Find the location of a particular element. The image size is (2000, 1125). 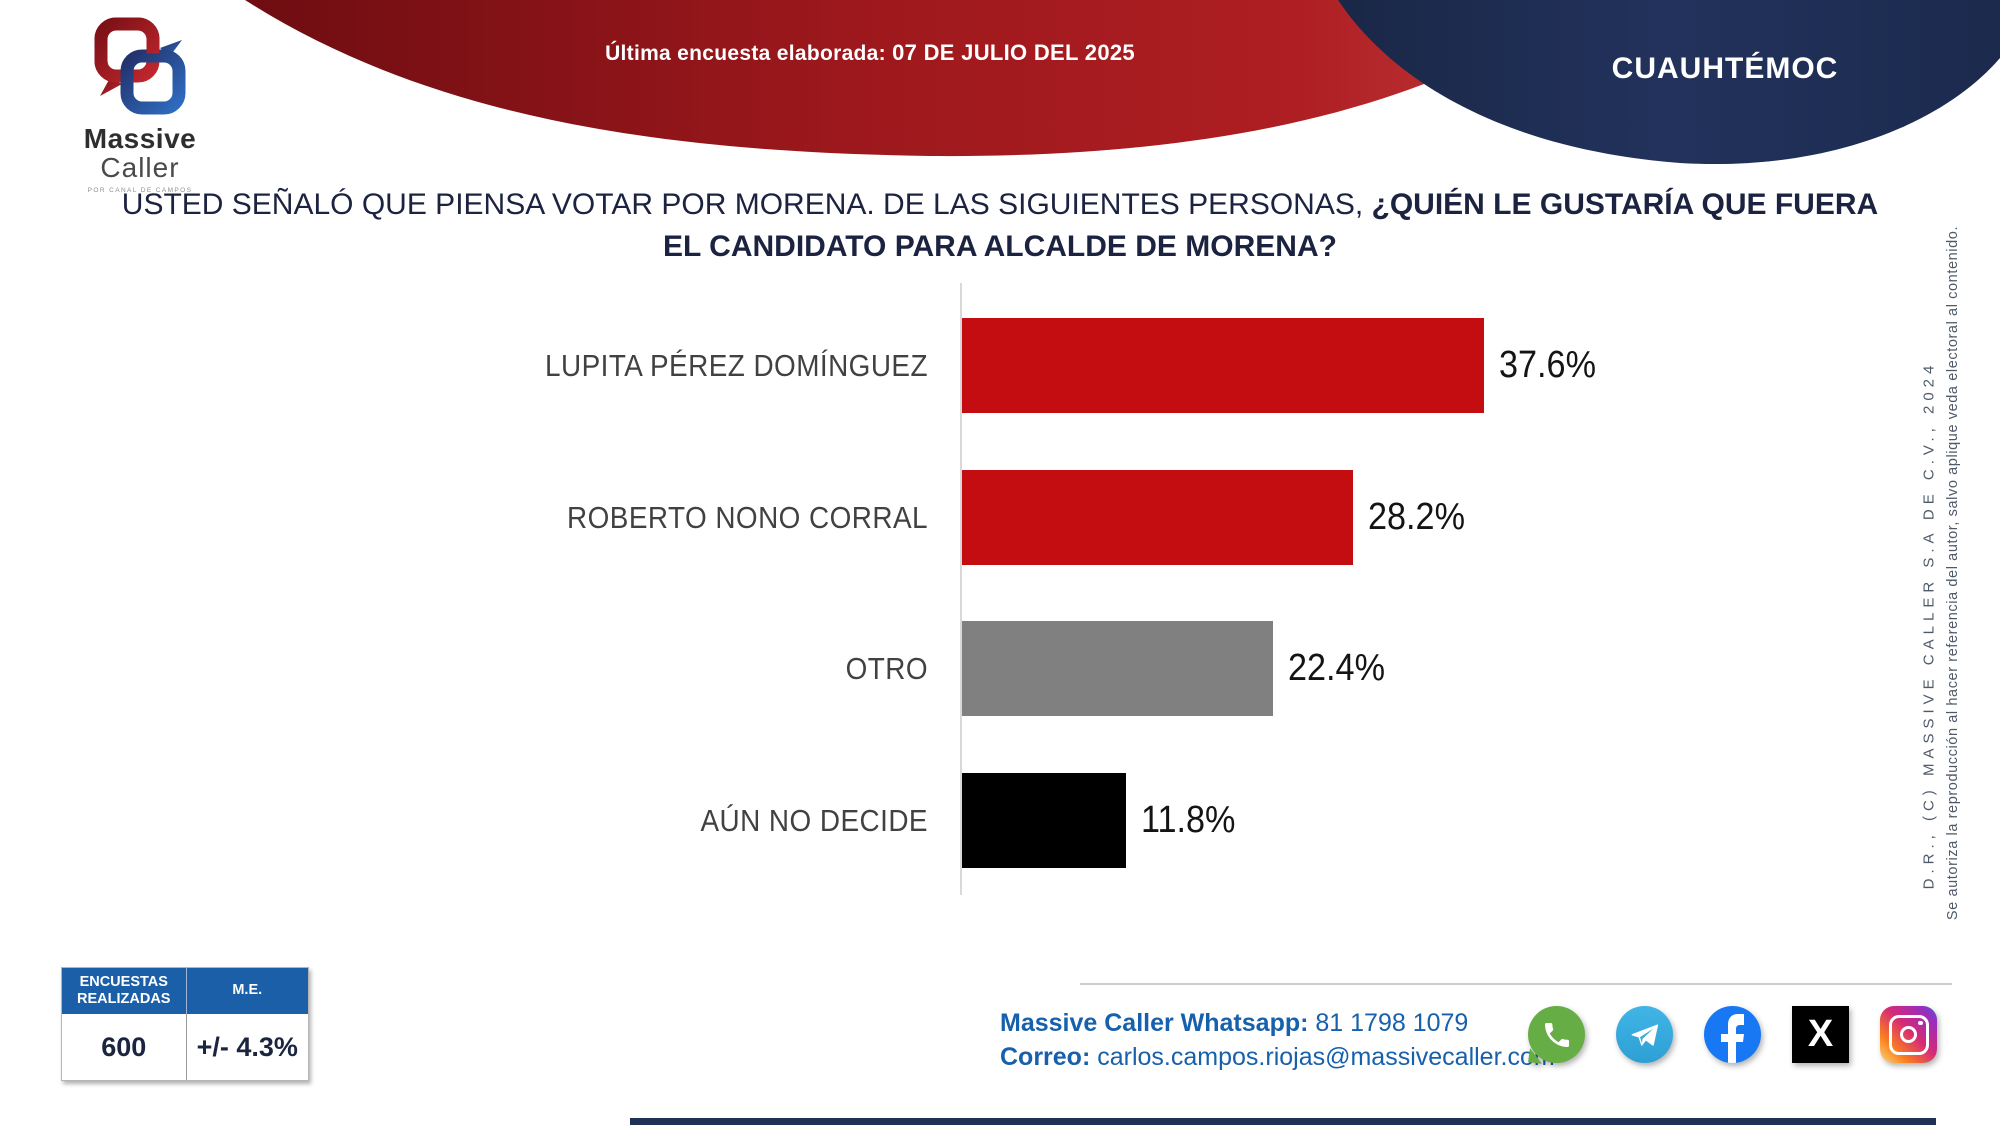

email-label: Correo: is located at coordinates (1045, 1057).